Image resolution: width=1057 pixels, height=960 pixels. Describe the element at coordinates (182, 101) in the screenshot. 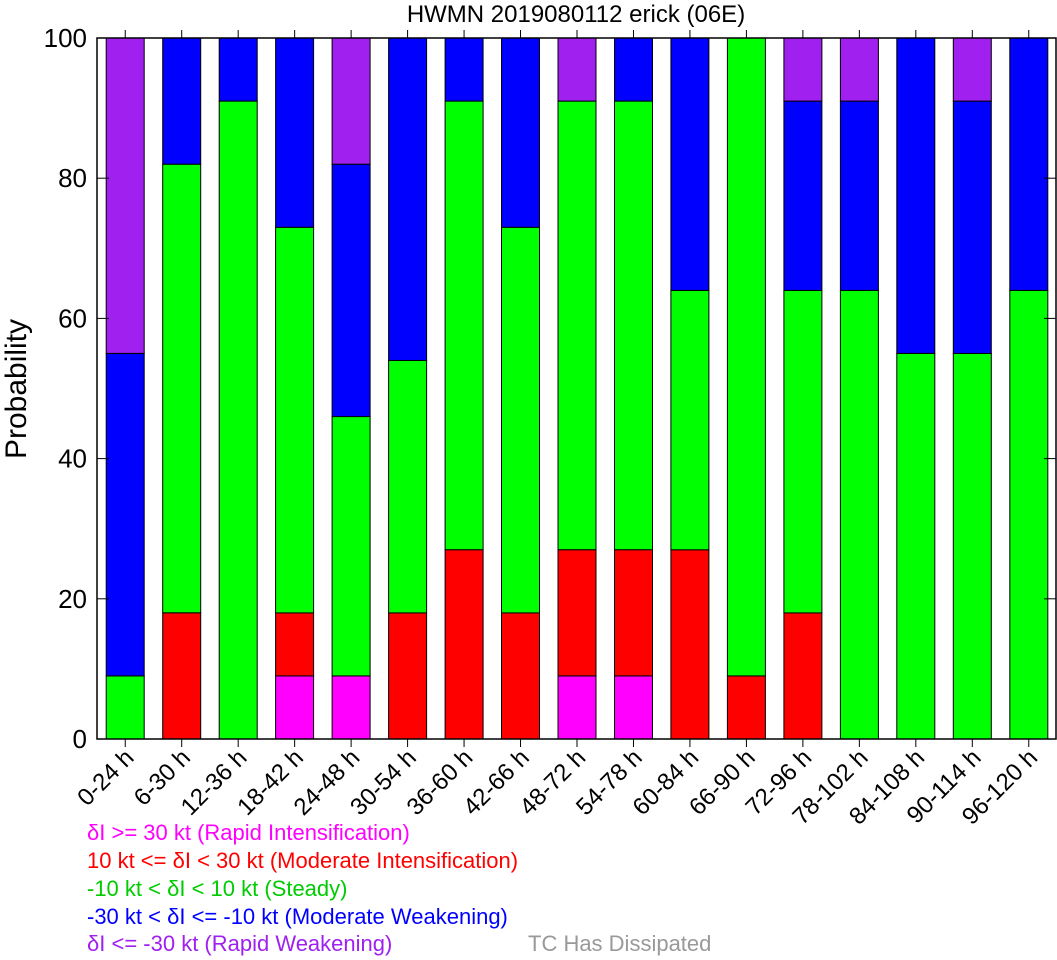

I see `bar-segment-6-30h-s3` at that location.